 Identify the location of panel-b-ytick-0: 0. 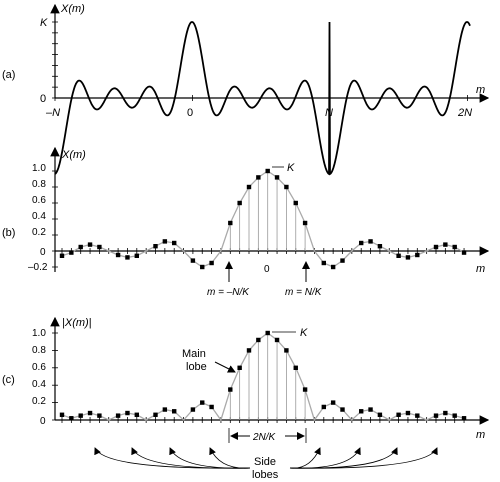
(43, 252).